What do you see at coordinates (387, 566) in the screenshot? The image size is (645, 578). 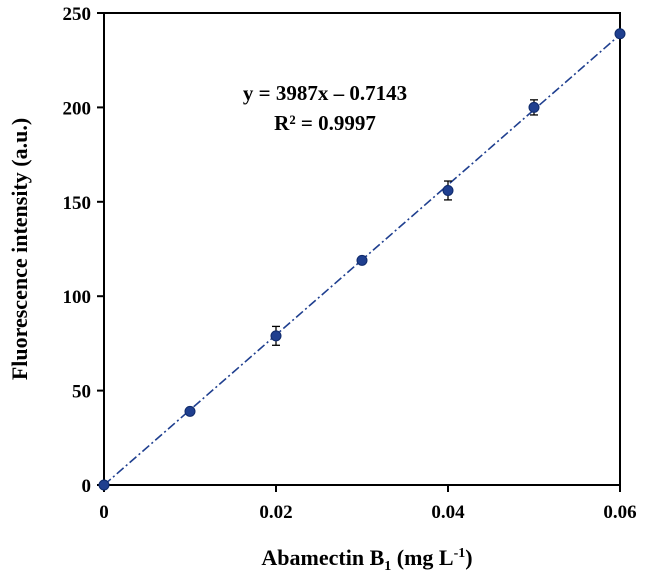 I see `x-axis-title-sub: 1` at bounding box center [387, 566].